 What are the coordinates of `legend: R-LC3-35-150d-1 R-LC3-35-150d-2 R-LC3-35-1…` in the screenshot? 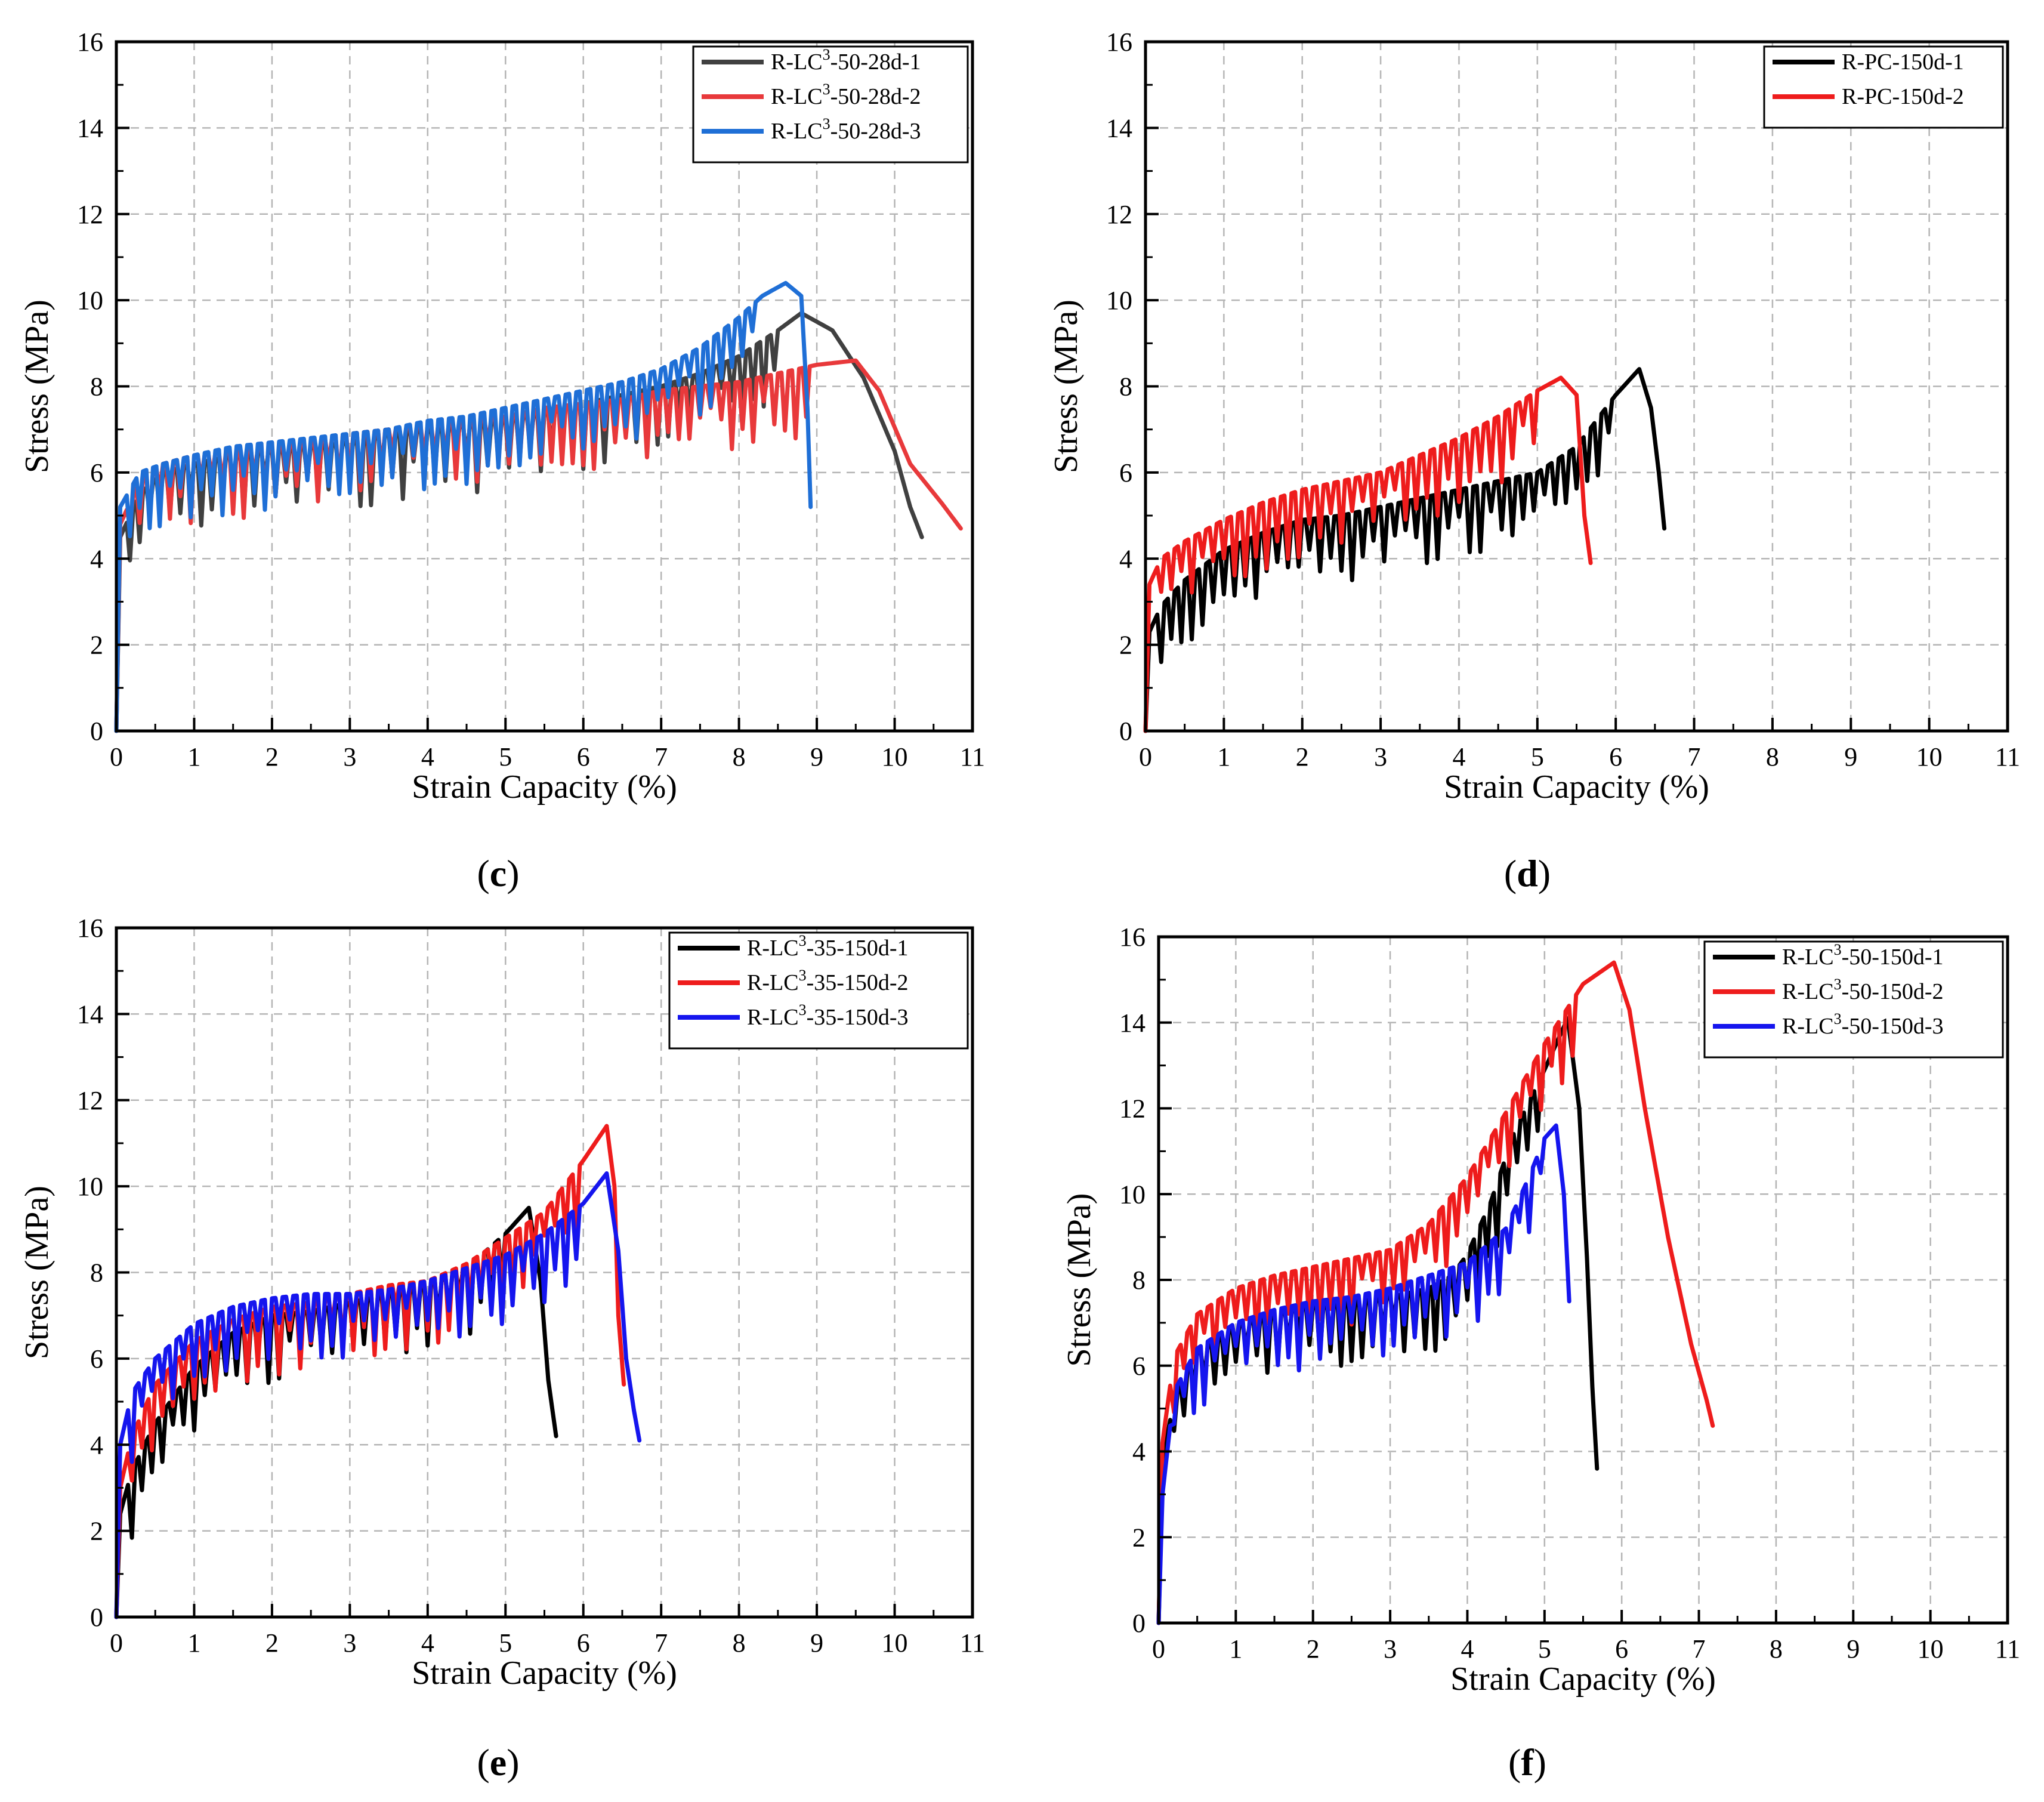 It's located at (819, 990).